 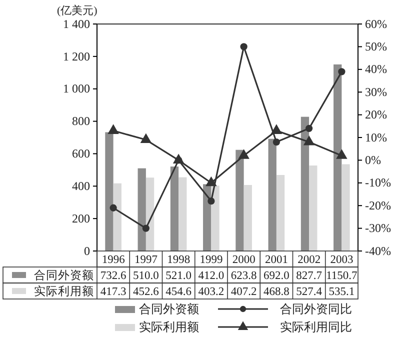 I want to click on data-label: 692.0, so click(x=277, y=276).